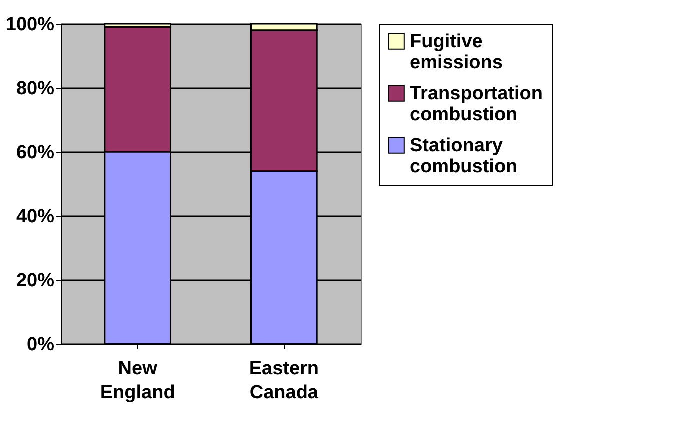 The height and width of the screenshot is (423, 692). What do you see at coordinates (41, 345) in the screenshot?
I see `y-tick-label: 0%` at bounding box center [41, 345].